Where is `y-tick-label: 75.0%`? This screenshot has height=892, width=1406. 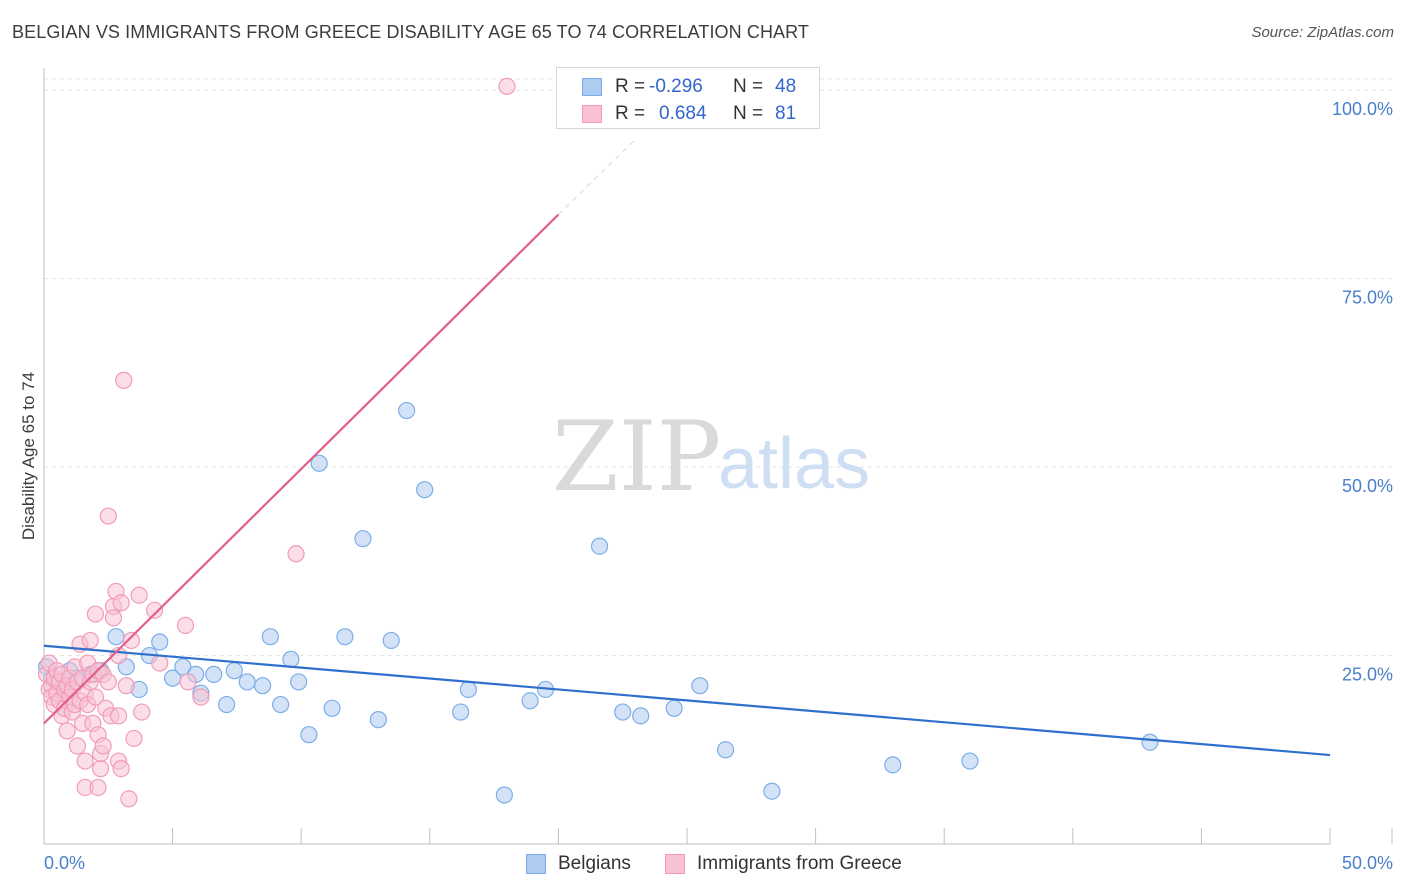 y-tick-label: 75.0% is located at coordinates (1367, 298).